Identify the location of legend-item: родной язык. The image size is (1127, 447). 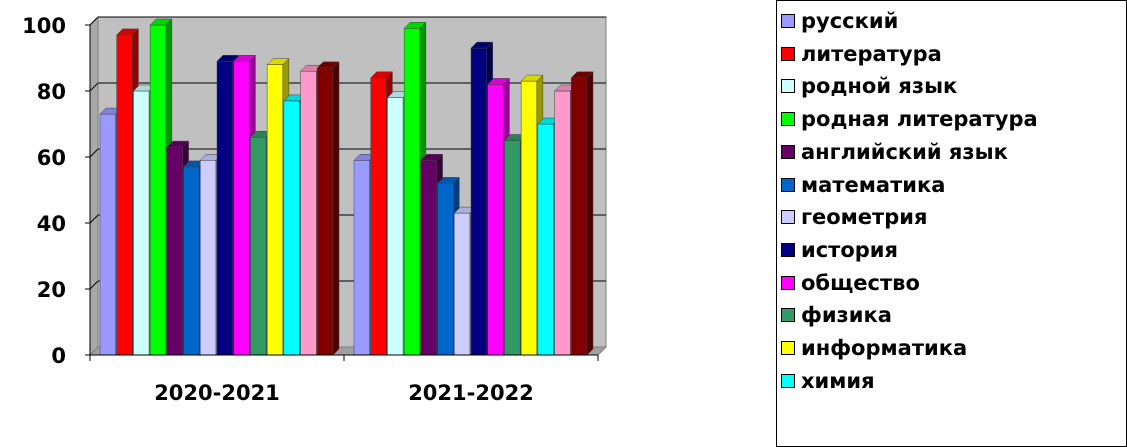
(869, 86).